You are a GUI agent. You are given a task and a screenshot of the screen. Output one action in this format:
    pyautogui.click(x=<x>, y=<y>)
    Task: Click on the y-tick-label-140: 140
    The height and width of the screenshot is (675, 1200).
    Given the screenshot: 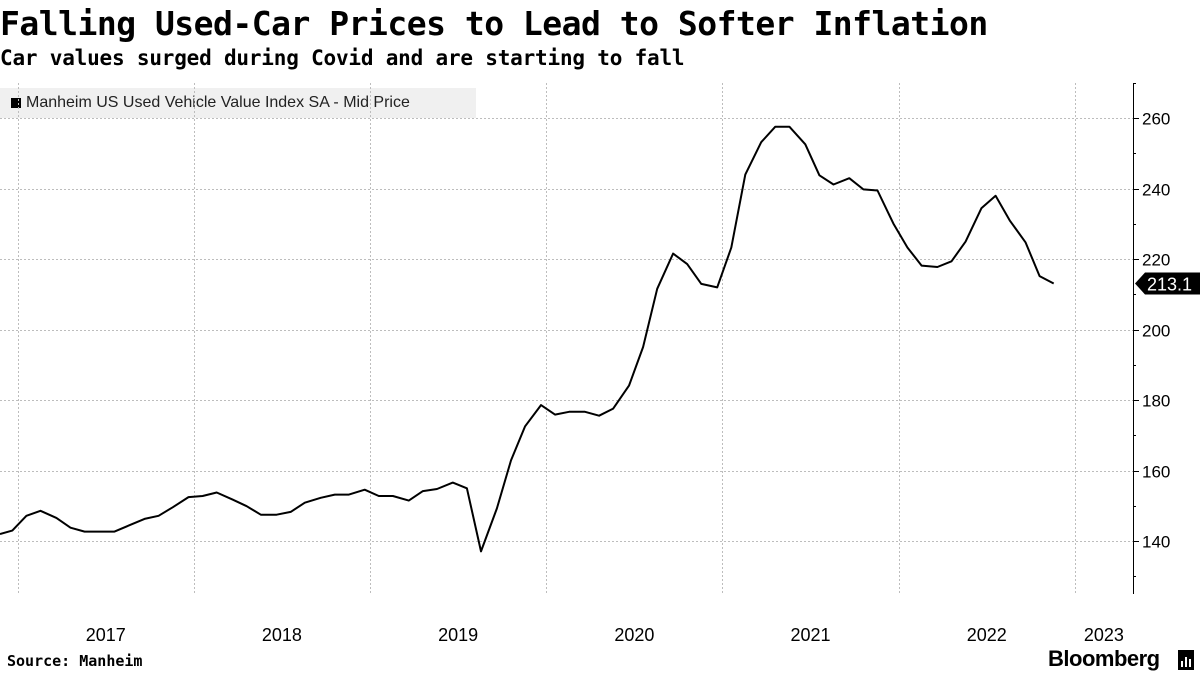 What is the action you would take?
    pyautogui.click(x=1156, y=542)
    